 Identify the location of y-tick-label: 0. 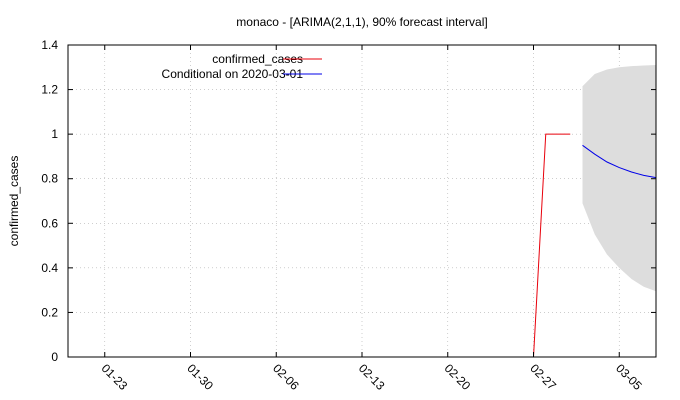
(54, 357).